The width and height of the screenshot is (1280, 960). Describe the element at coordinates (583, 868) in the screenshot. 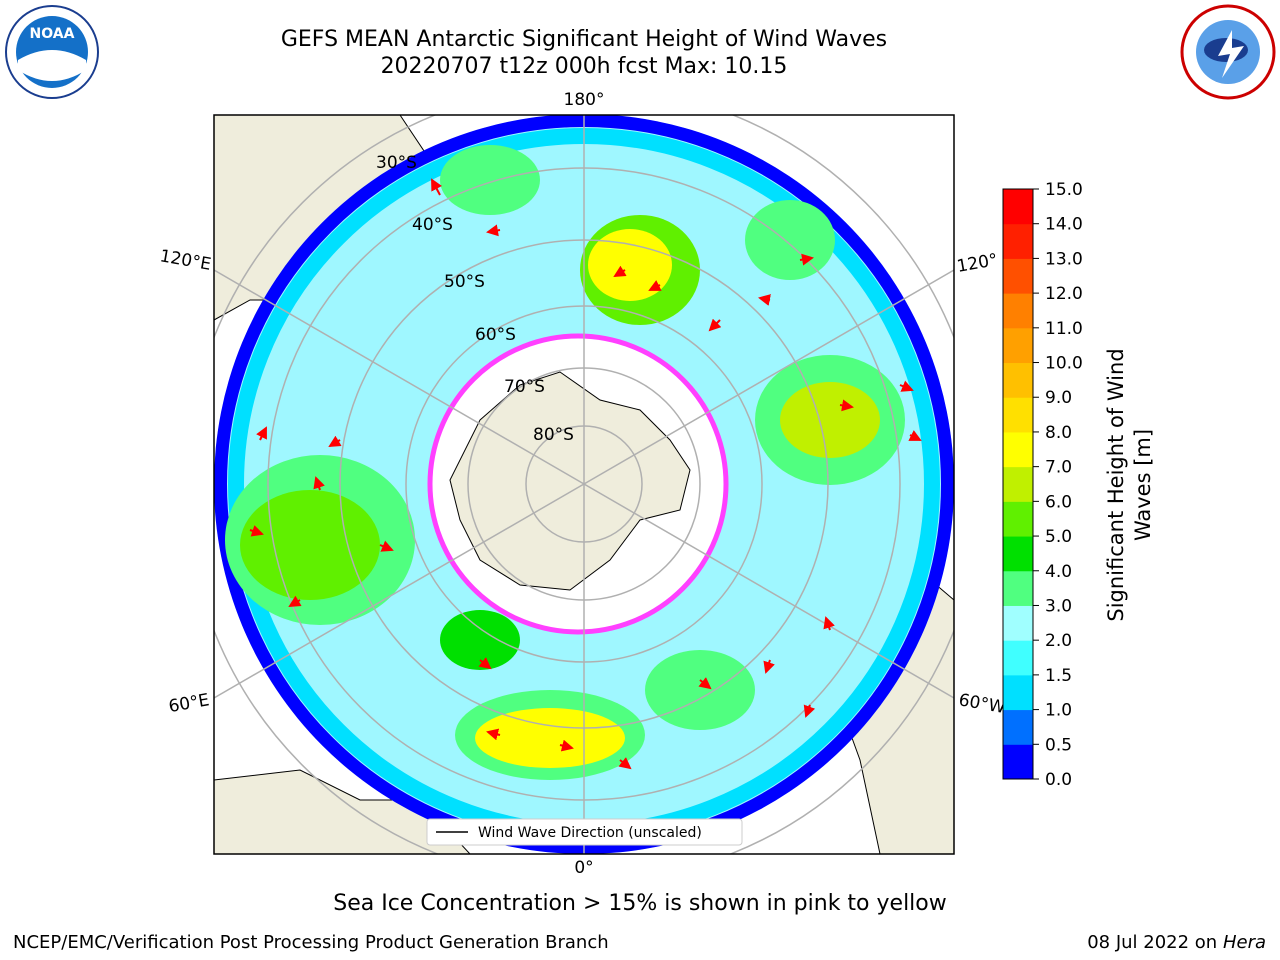

I see `lon-label-0: 0°` at that location.